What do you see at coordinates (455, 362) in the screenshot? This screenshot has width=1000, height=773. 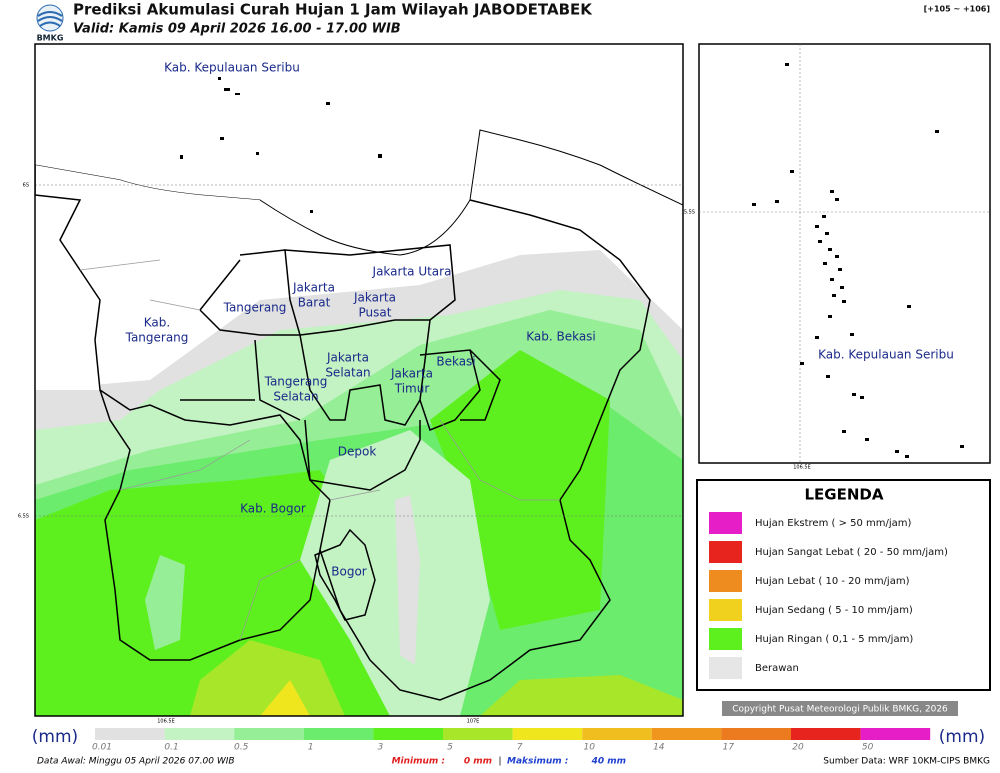 I see `region-label: Bekasi` at bounding box center [455, 362].